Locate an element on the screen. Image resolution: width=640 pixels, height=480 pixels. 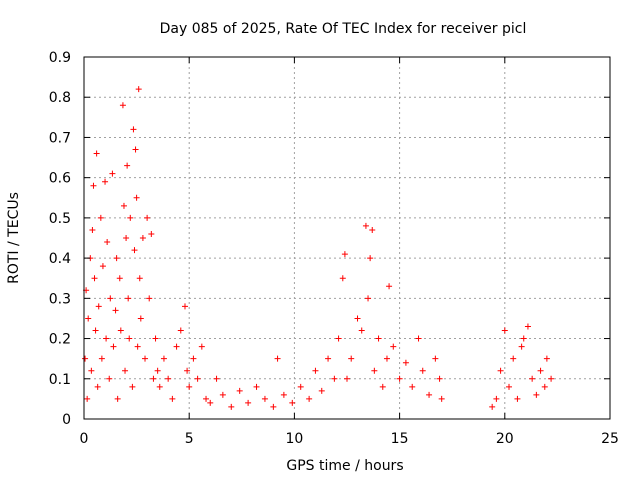
y-tick-label: 0.5 is located at coordinates (60, 219).